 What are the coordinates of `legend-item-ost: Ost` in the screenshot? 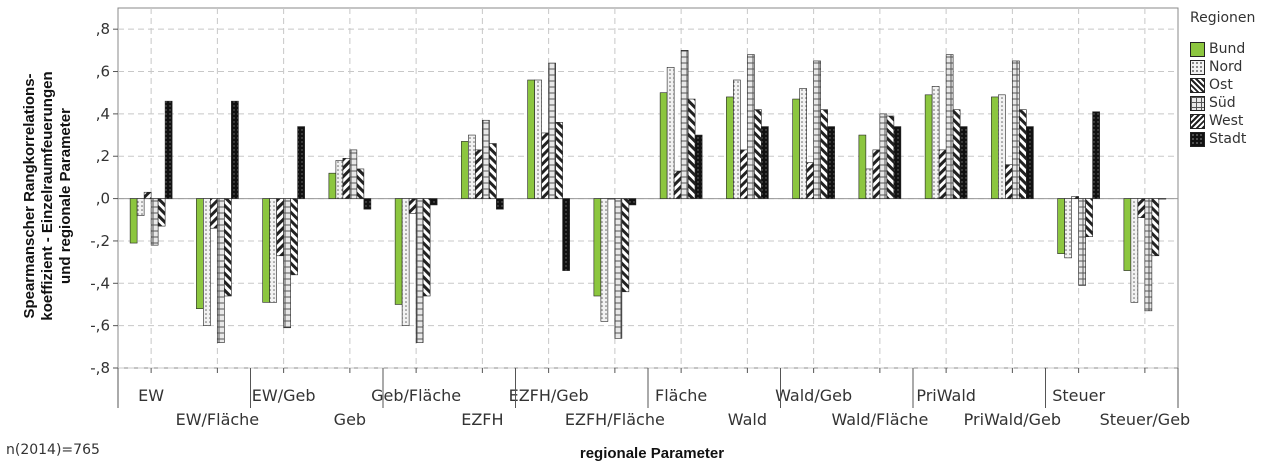 It's located at (1222, 85).